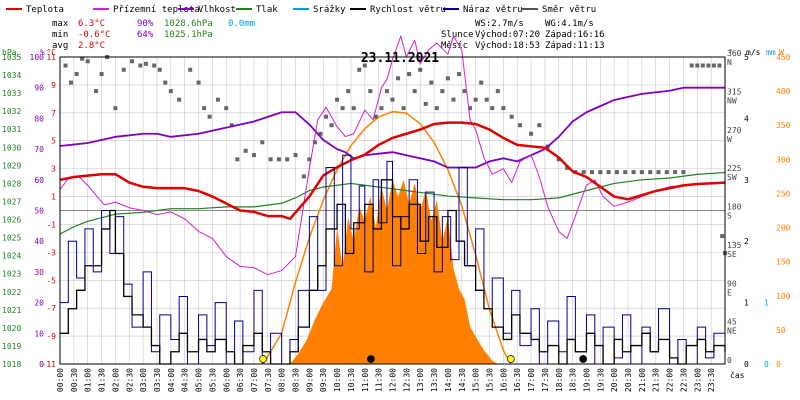 This screenshot has width=800, height=400. Describe the element at coordinates (406, 380) in the screenshot. I see `time-tick: 12:30` at that location.